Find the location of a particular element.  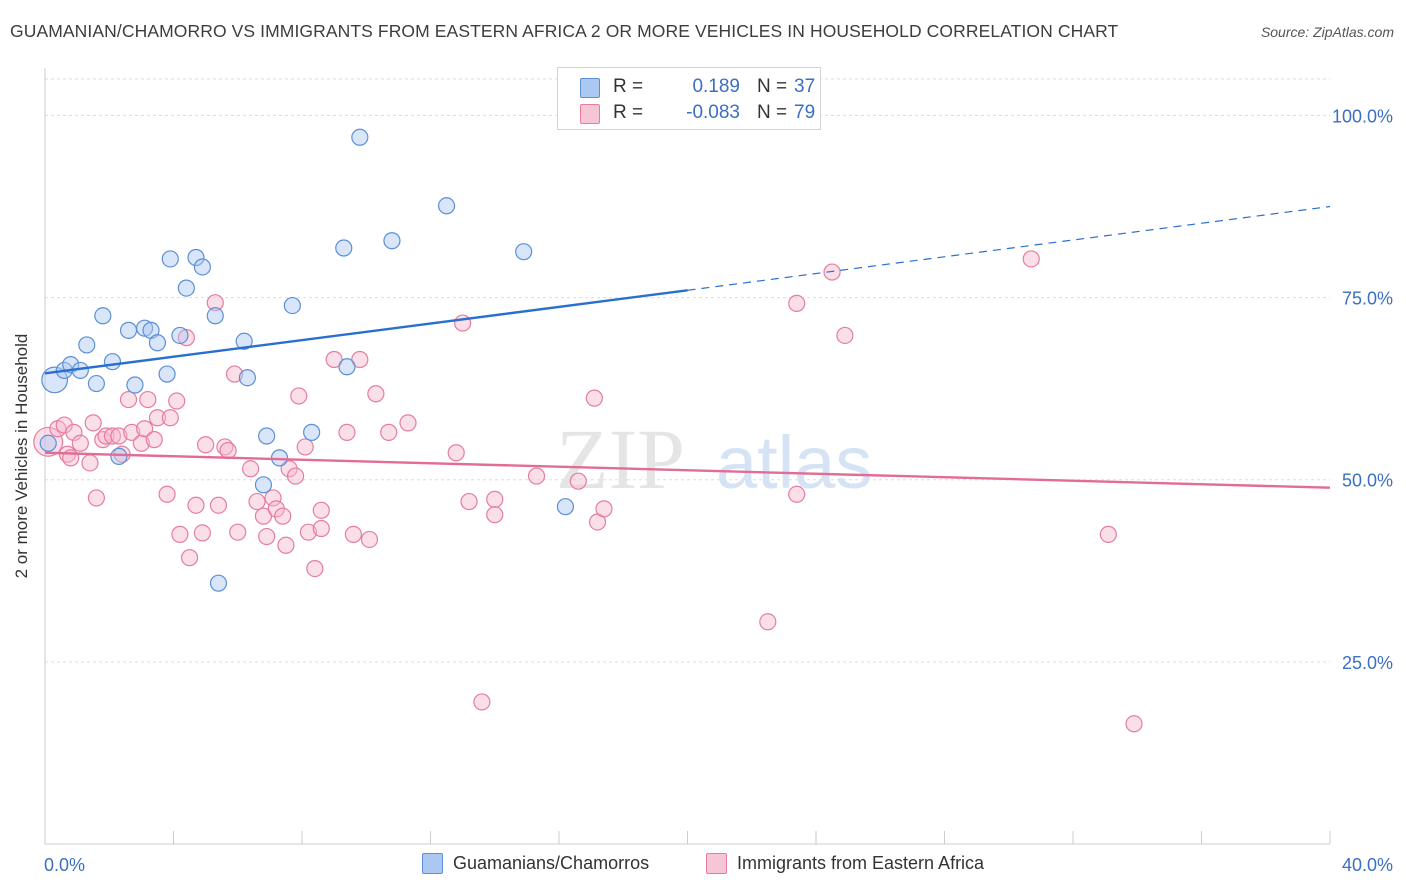

n-value: 79 is located at coordinates (805, 112).